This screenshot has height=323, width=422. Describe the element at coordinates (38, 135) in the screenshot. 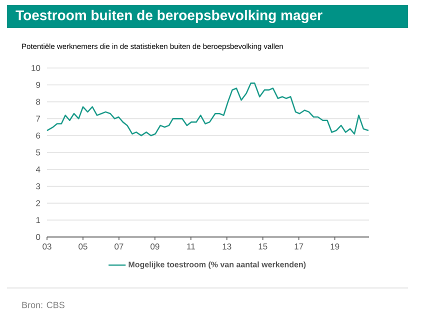

I see `y-tick-label: 6` at that location.